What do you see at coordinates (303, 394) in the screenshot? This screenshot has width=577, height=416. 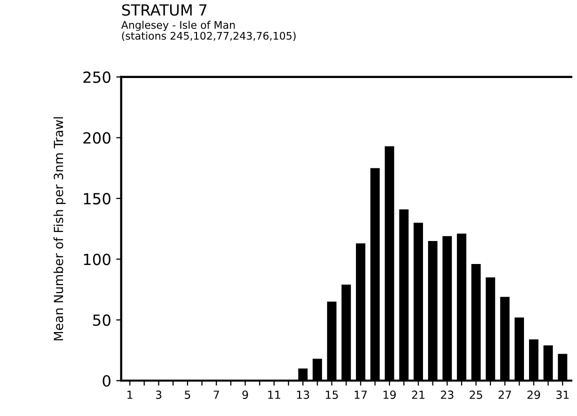 I see `x-tick-label: 13` at bounding box center [303, 394].